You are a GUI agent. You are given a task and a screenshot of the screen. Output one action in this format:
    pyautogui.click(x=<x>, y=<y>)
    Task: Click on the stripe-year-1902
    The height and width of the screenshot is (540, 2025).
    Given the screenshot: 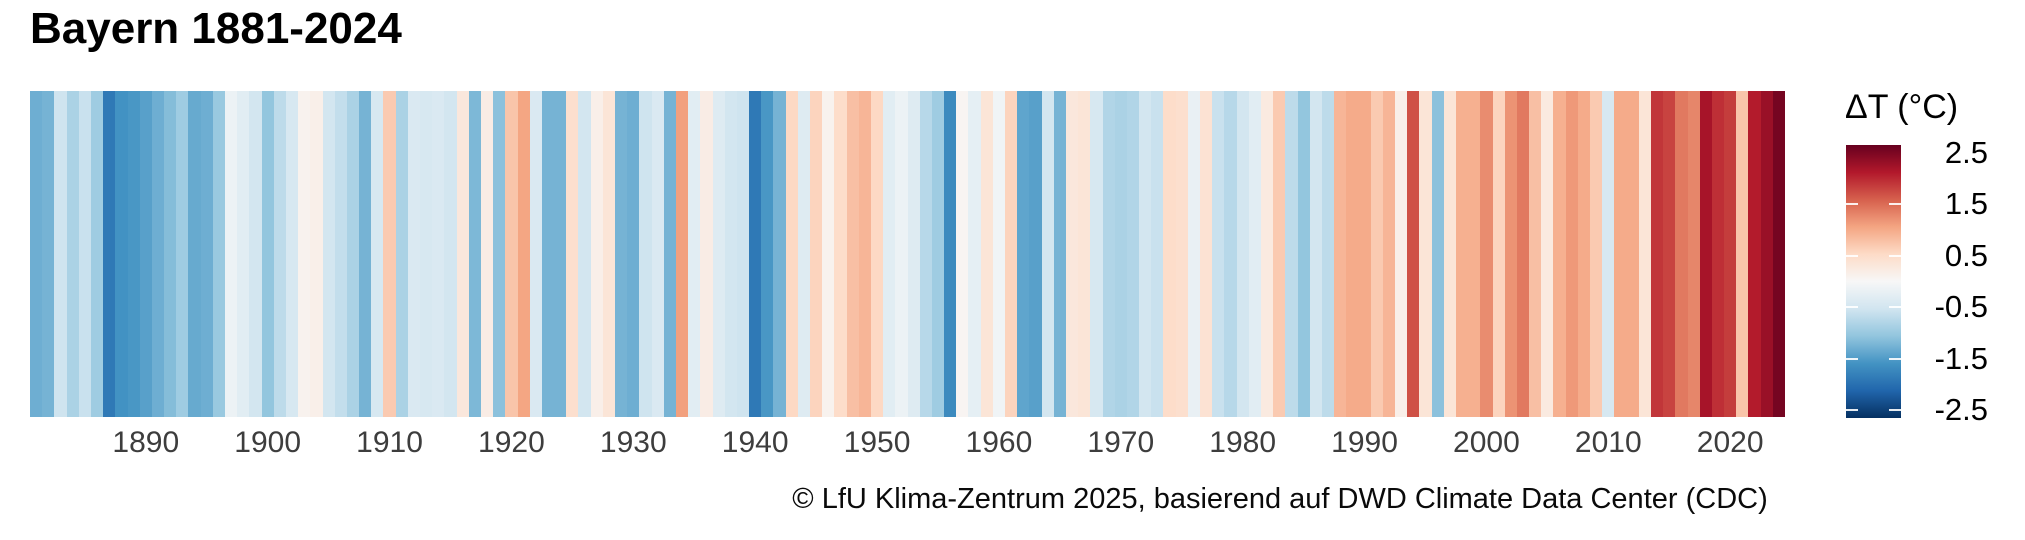 What is the action you would take?
    pyautogui.click(x=292, y=254)
    